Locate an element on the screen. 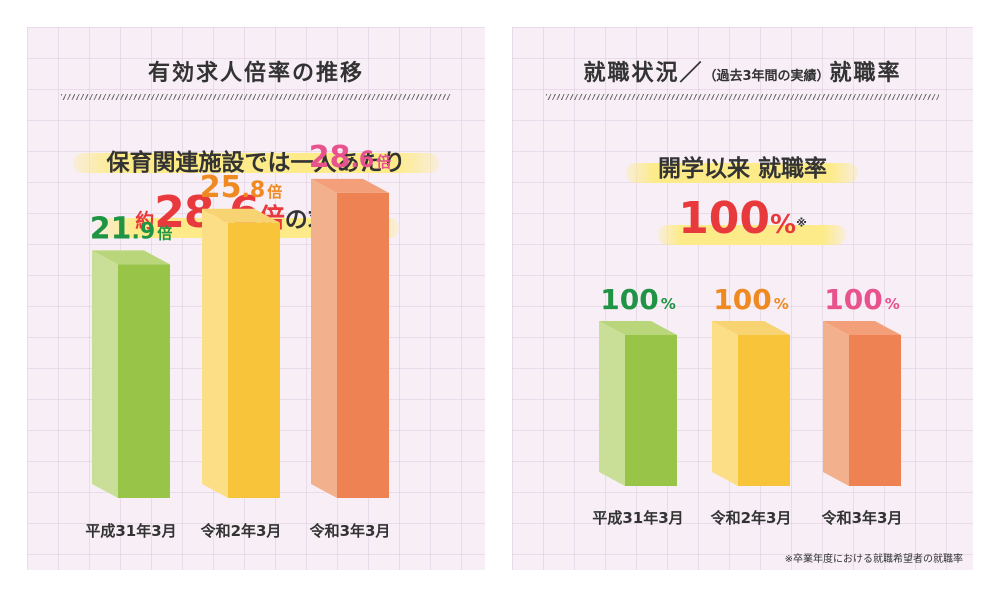 The width and height of the screenshot is (1000, 597). right-title-period: （過去3年間の実績） is located at coordinates (766, 76).